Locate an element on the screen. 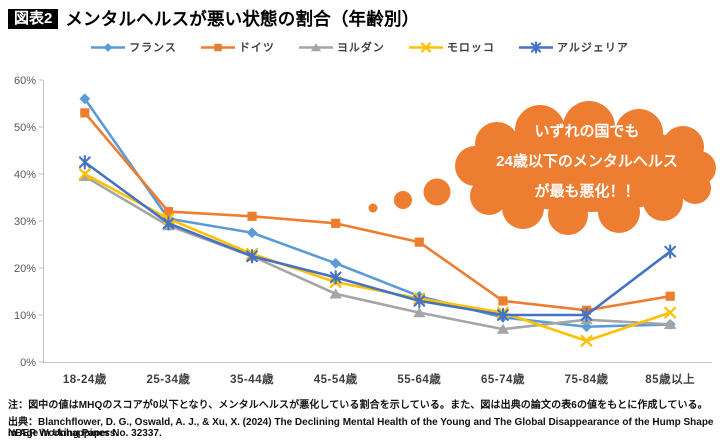 The height and width of the screenshot is (446, 720). legend-label: モロッコ is located at coordinates (470, 48).